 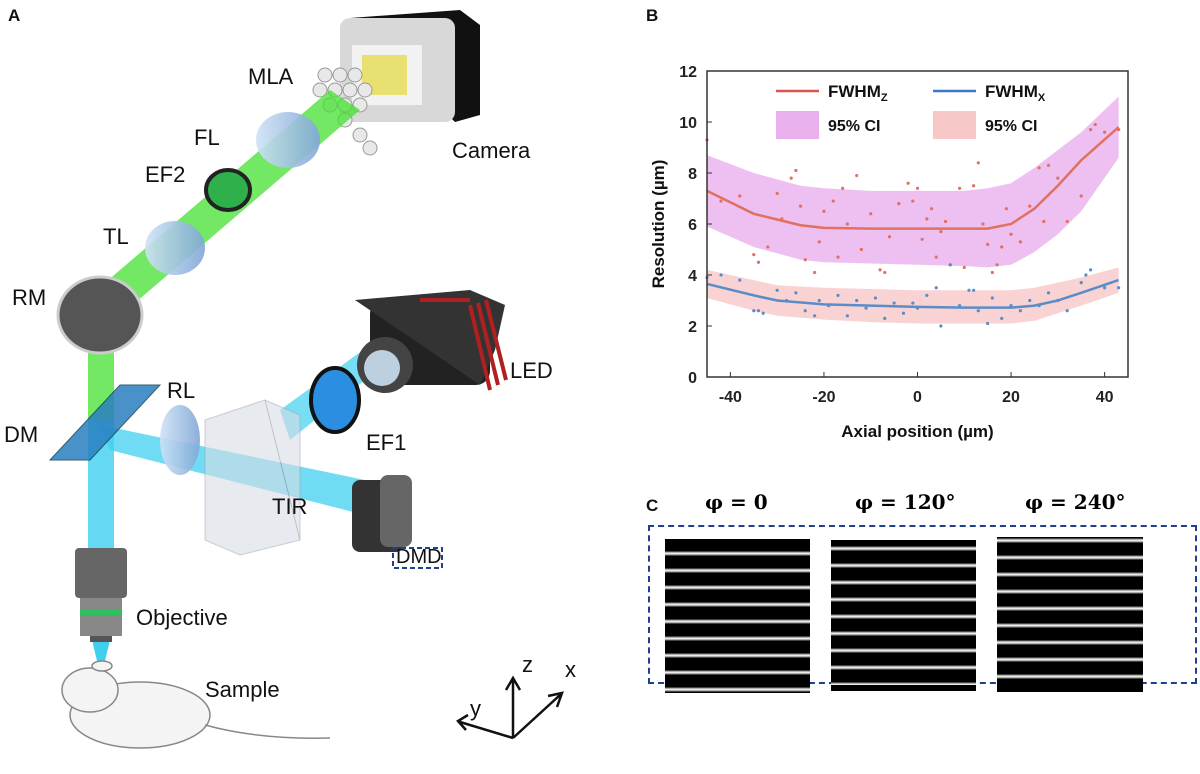 I want to click on fl-lens-icon, so click(x=288, y=140).